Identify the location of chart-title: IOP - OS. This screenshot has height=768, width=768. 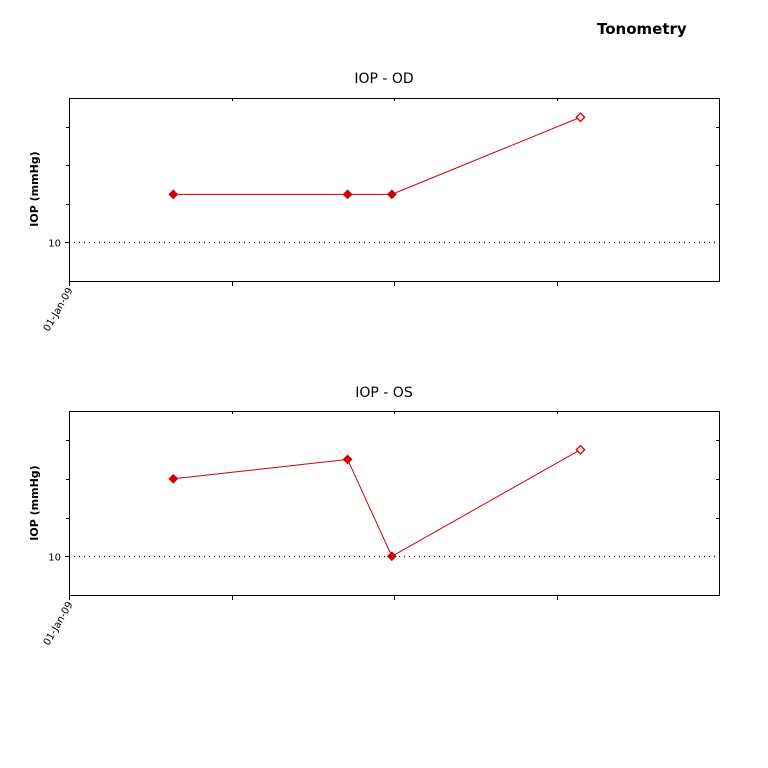
(384, 393).